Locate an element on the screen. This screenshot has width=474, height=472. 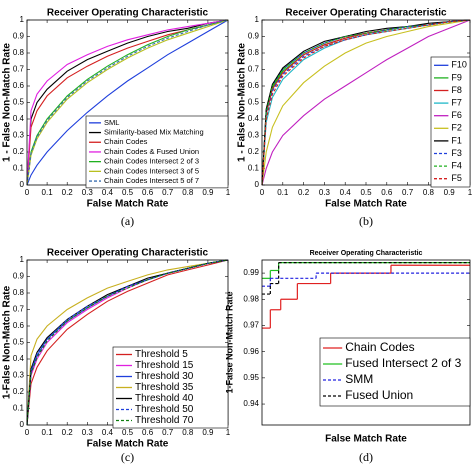
legend-label: Threshold 35 is located at coordinates (164, 387).